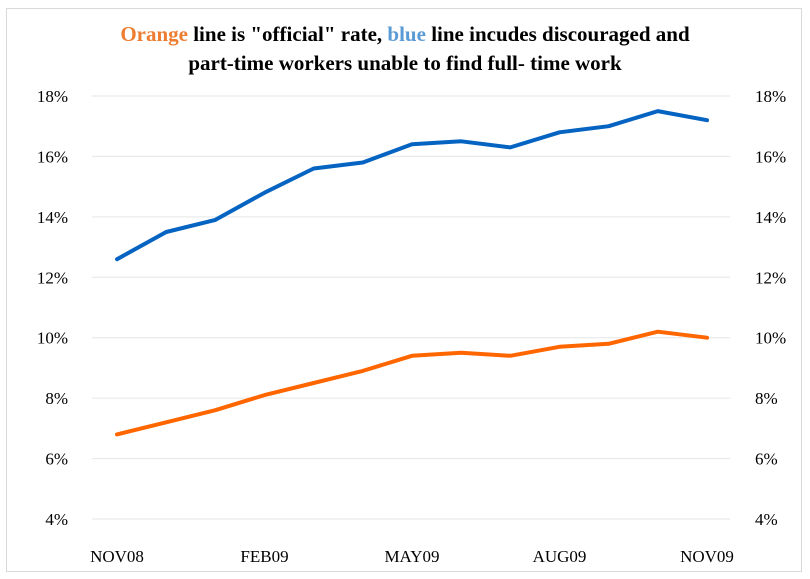  Describe the element at coordinates (287, 34) in the screenshot. I see `title-text-a: line is "official" rate,` at that location.